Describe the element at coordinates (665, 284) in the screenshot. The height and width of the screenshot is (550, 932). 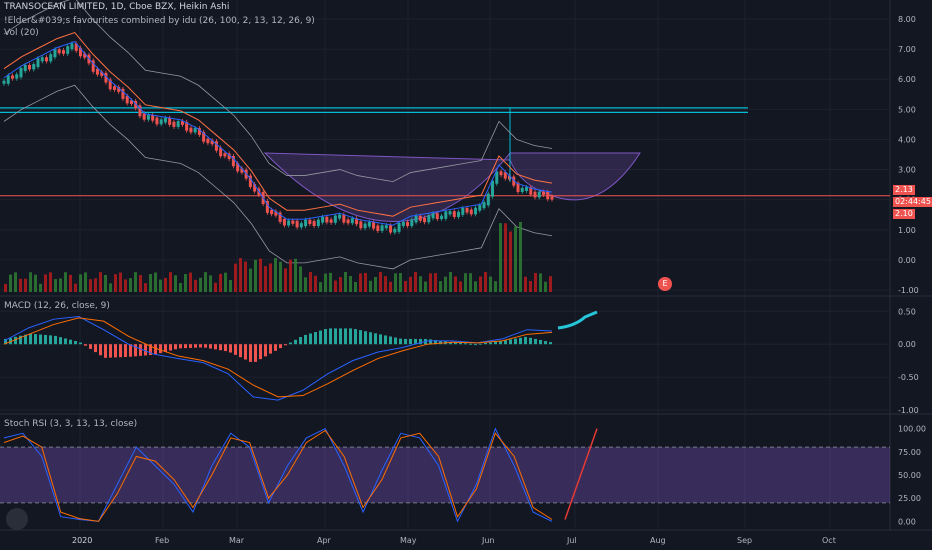
I see `earnings-marker: E` at that location.